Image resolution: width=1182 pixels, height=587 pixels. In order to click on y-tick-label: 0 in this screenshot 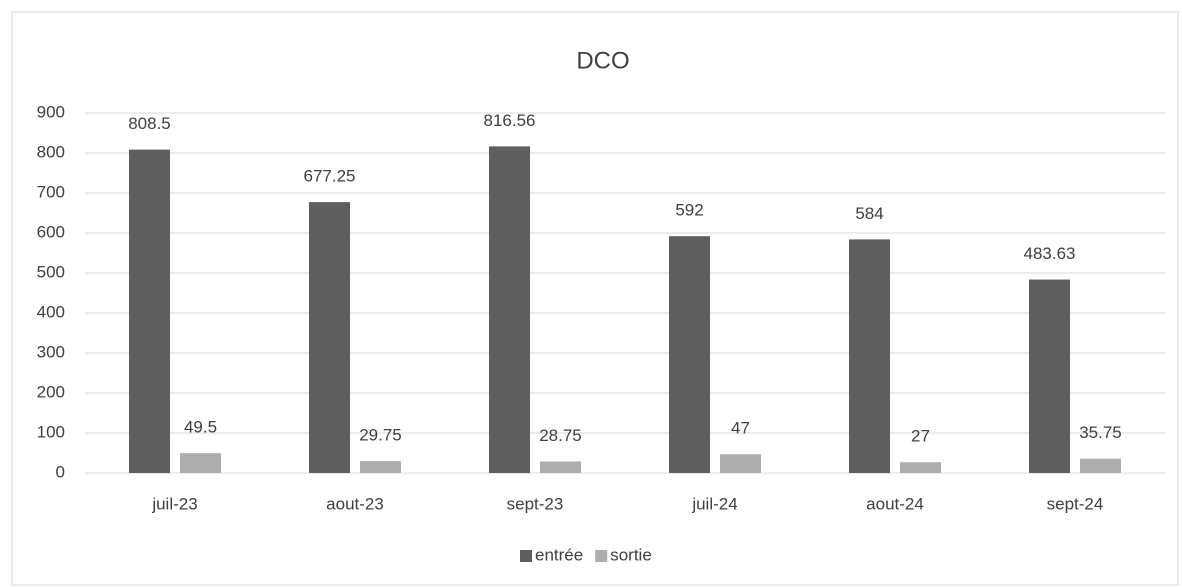, I will do `click(60, 471)`.